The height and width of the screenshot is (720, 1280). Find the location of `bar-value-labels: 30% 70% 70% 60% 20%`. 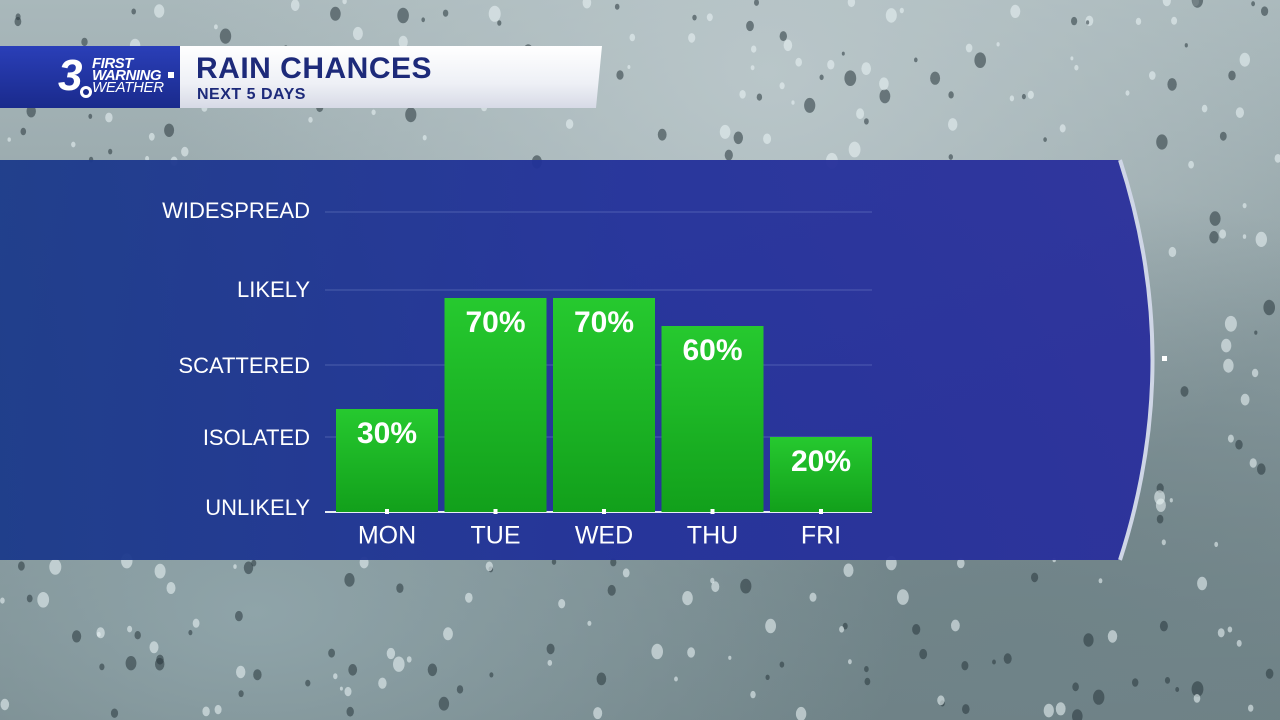

bar-value-labels: 30% 70% 70% 60% 20% is located at coordinates (604, 392).